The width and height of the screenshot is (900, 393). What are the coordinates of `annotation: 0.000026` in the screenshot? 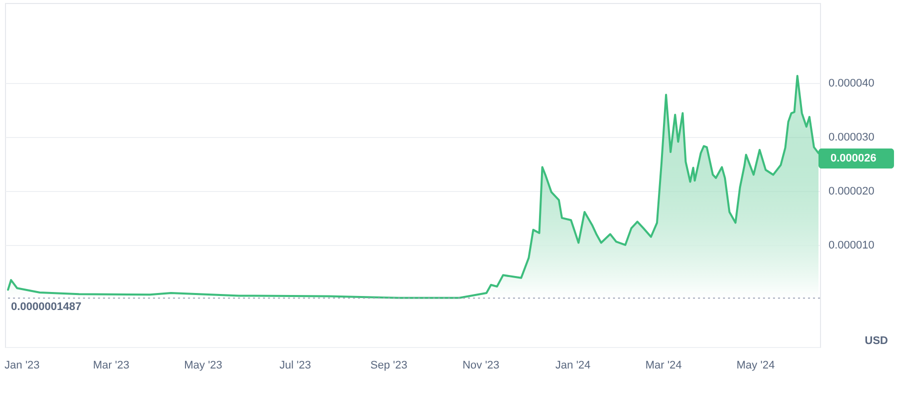 It's located at (853, 158).